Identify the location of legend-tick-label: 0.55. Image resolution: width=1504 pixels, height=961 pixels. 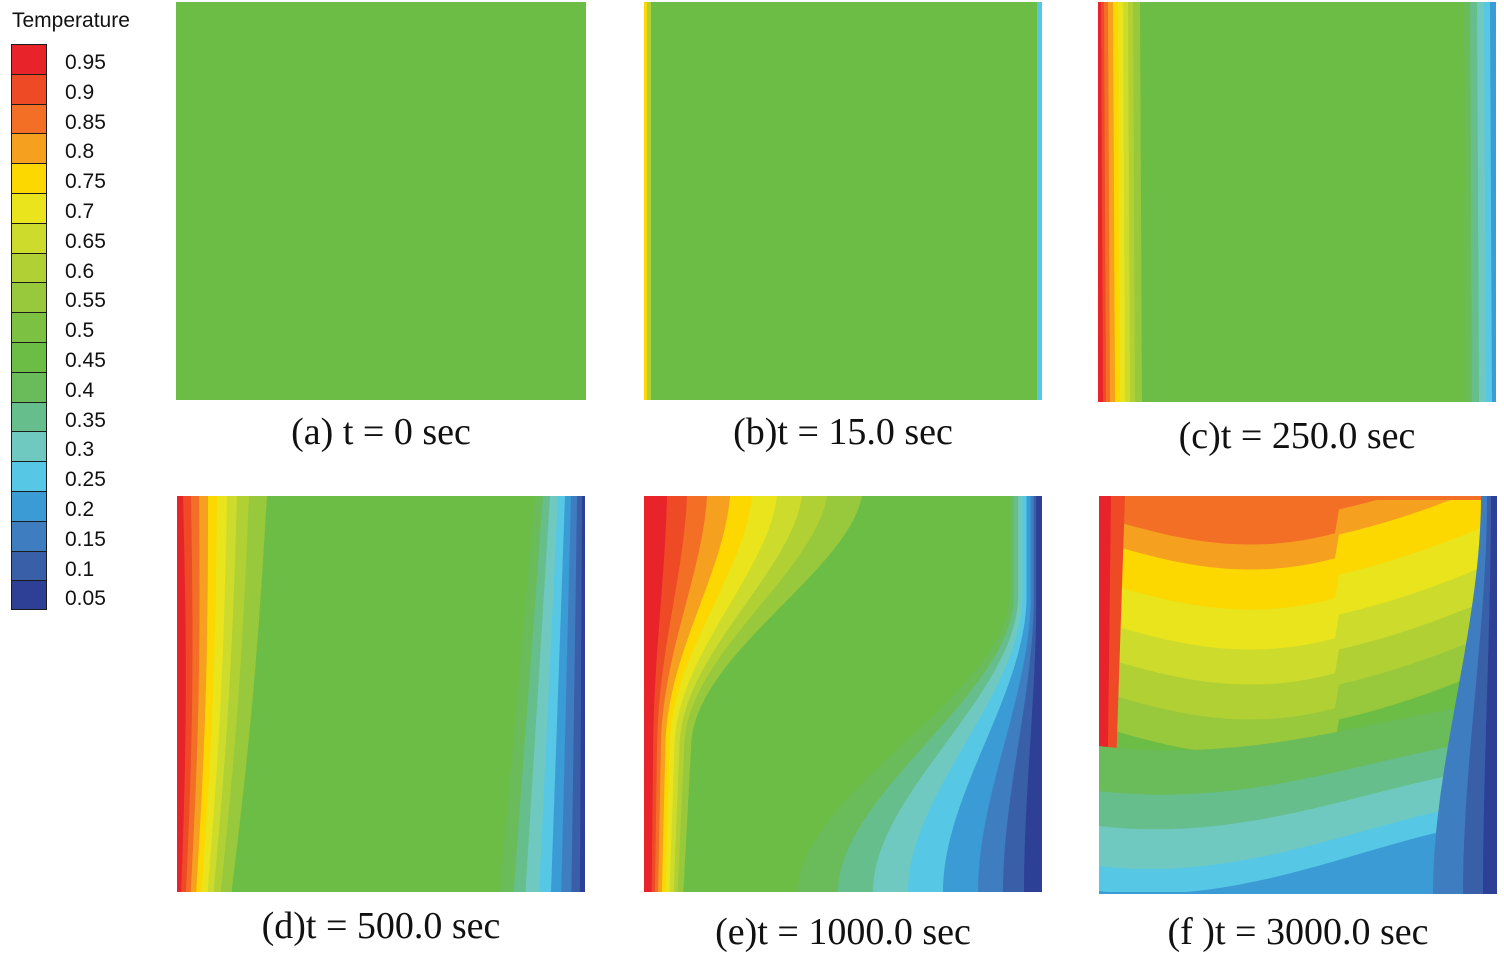
(85, 301).